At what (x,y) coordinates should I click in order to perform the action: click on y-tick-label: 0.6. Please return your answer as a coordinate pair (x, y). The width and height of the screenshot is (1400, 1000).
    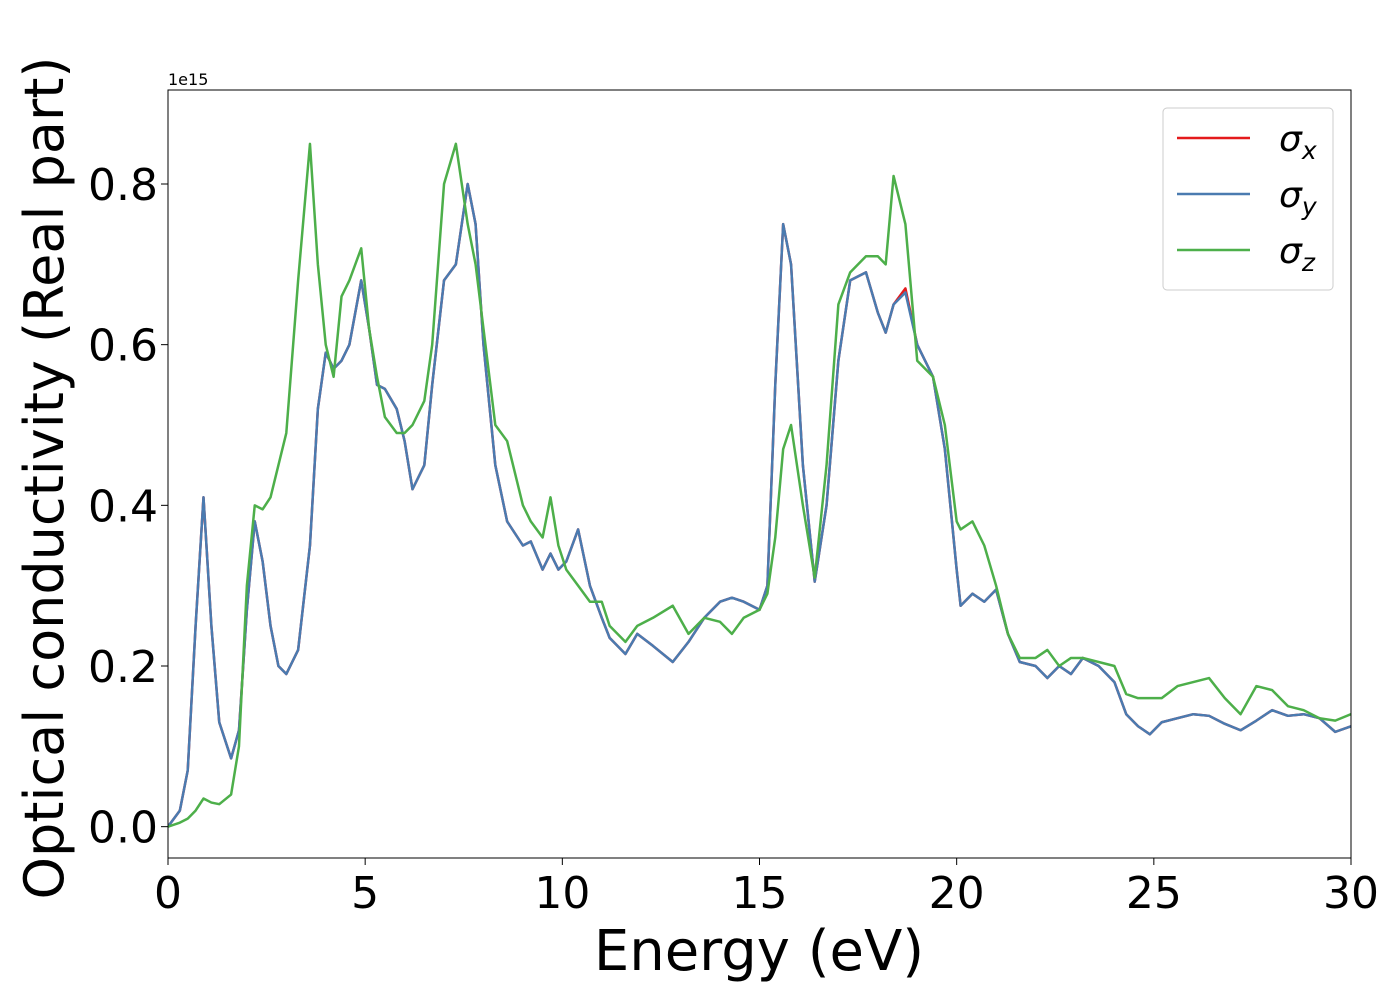
    Looking at the image, I should click on (123, 346).